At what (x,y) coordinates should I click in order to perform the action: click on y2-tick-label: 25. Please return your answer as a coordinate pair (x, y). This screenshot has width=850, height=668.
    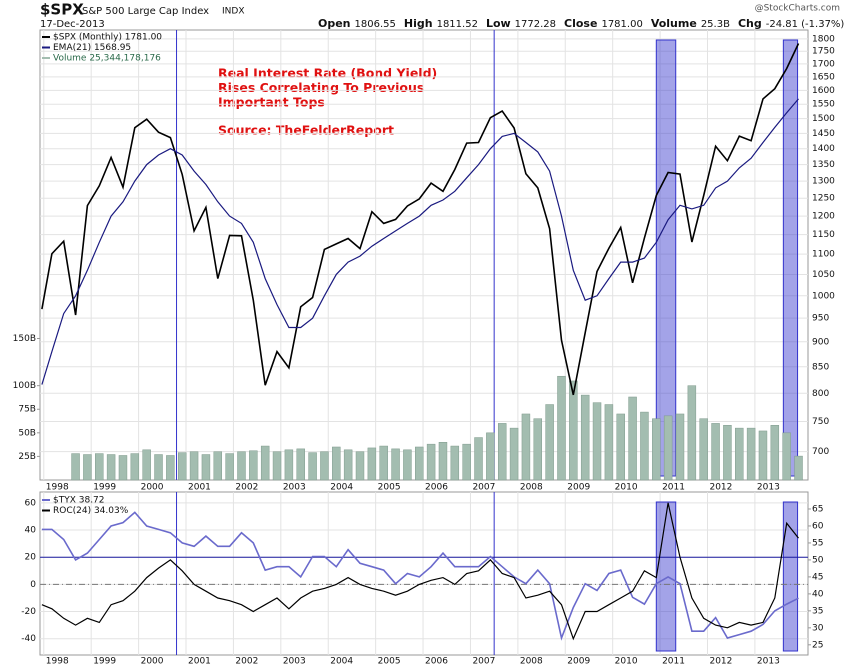
    Looking at the image, I should click on (817, 645).